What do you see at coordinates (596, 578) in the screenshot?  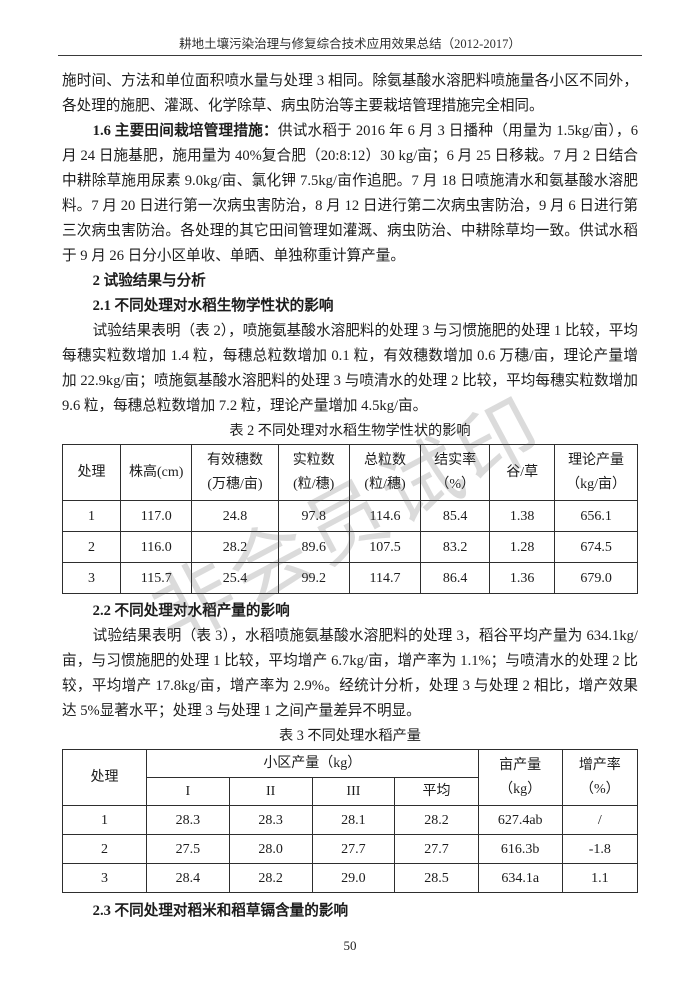 I see `table-2-cell: 679.0` at bounding box center [596, 578].